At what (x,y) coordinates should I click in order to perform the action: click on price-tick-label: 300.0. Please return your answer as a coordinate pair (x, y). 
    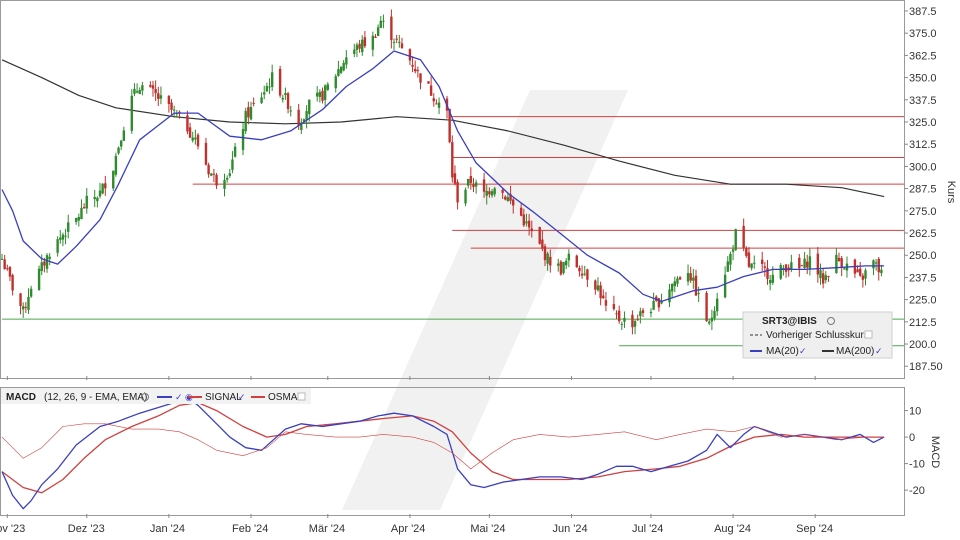
    Looking at the image, I should click on (923, 167).